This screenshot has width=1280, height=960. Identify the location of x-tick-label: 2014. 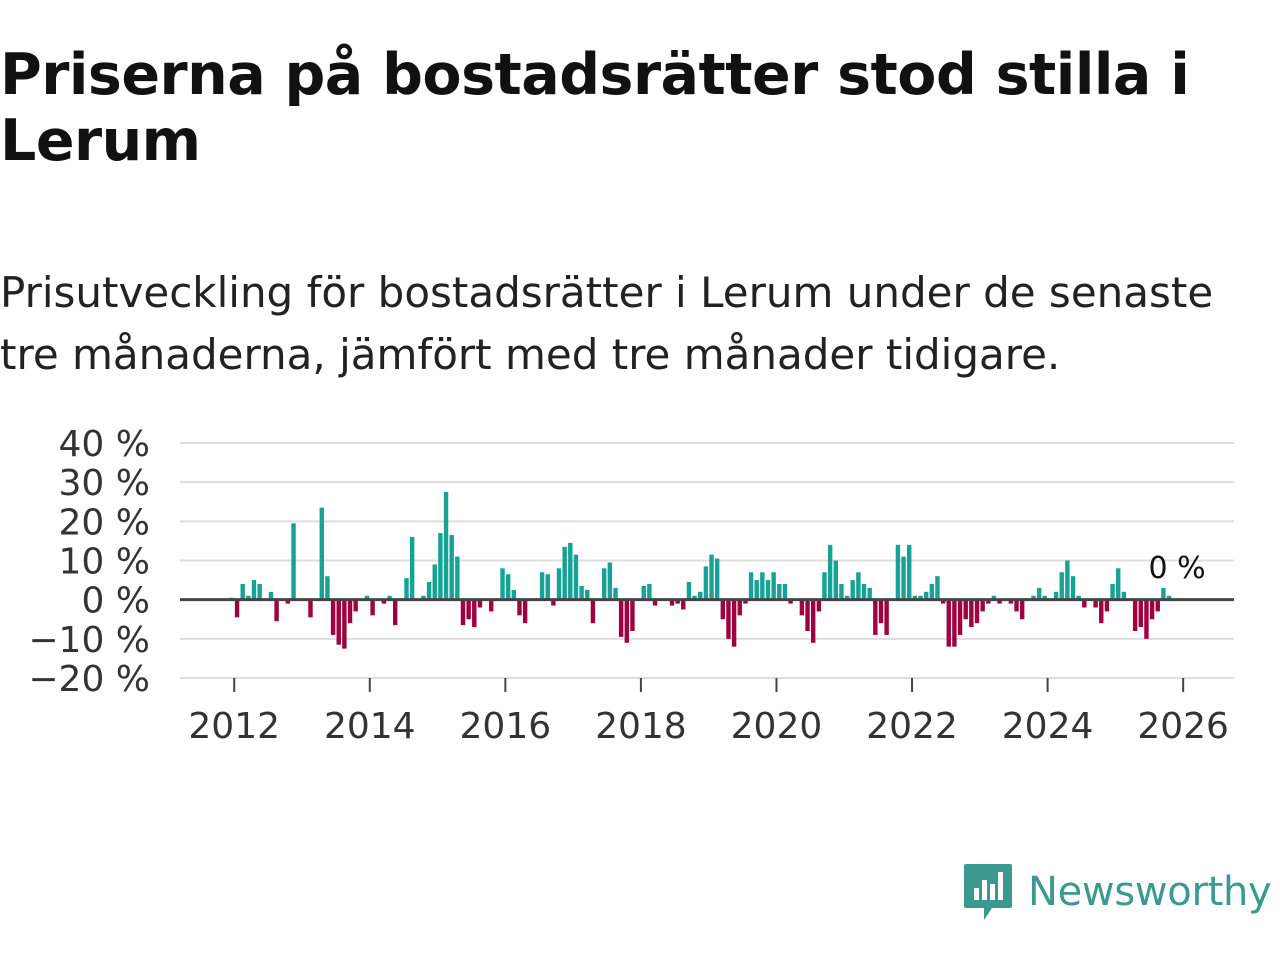
(370, 726).